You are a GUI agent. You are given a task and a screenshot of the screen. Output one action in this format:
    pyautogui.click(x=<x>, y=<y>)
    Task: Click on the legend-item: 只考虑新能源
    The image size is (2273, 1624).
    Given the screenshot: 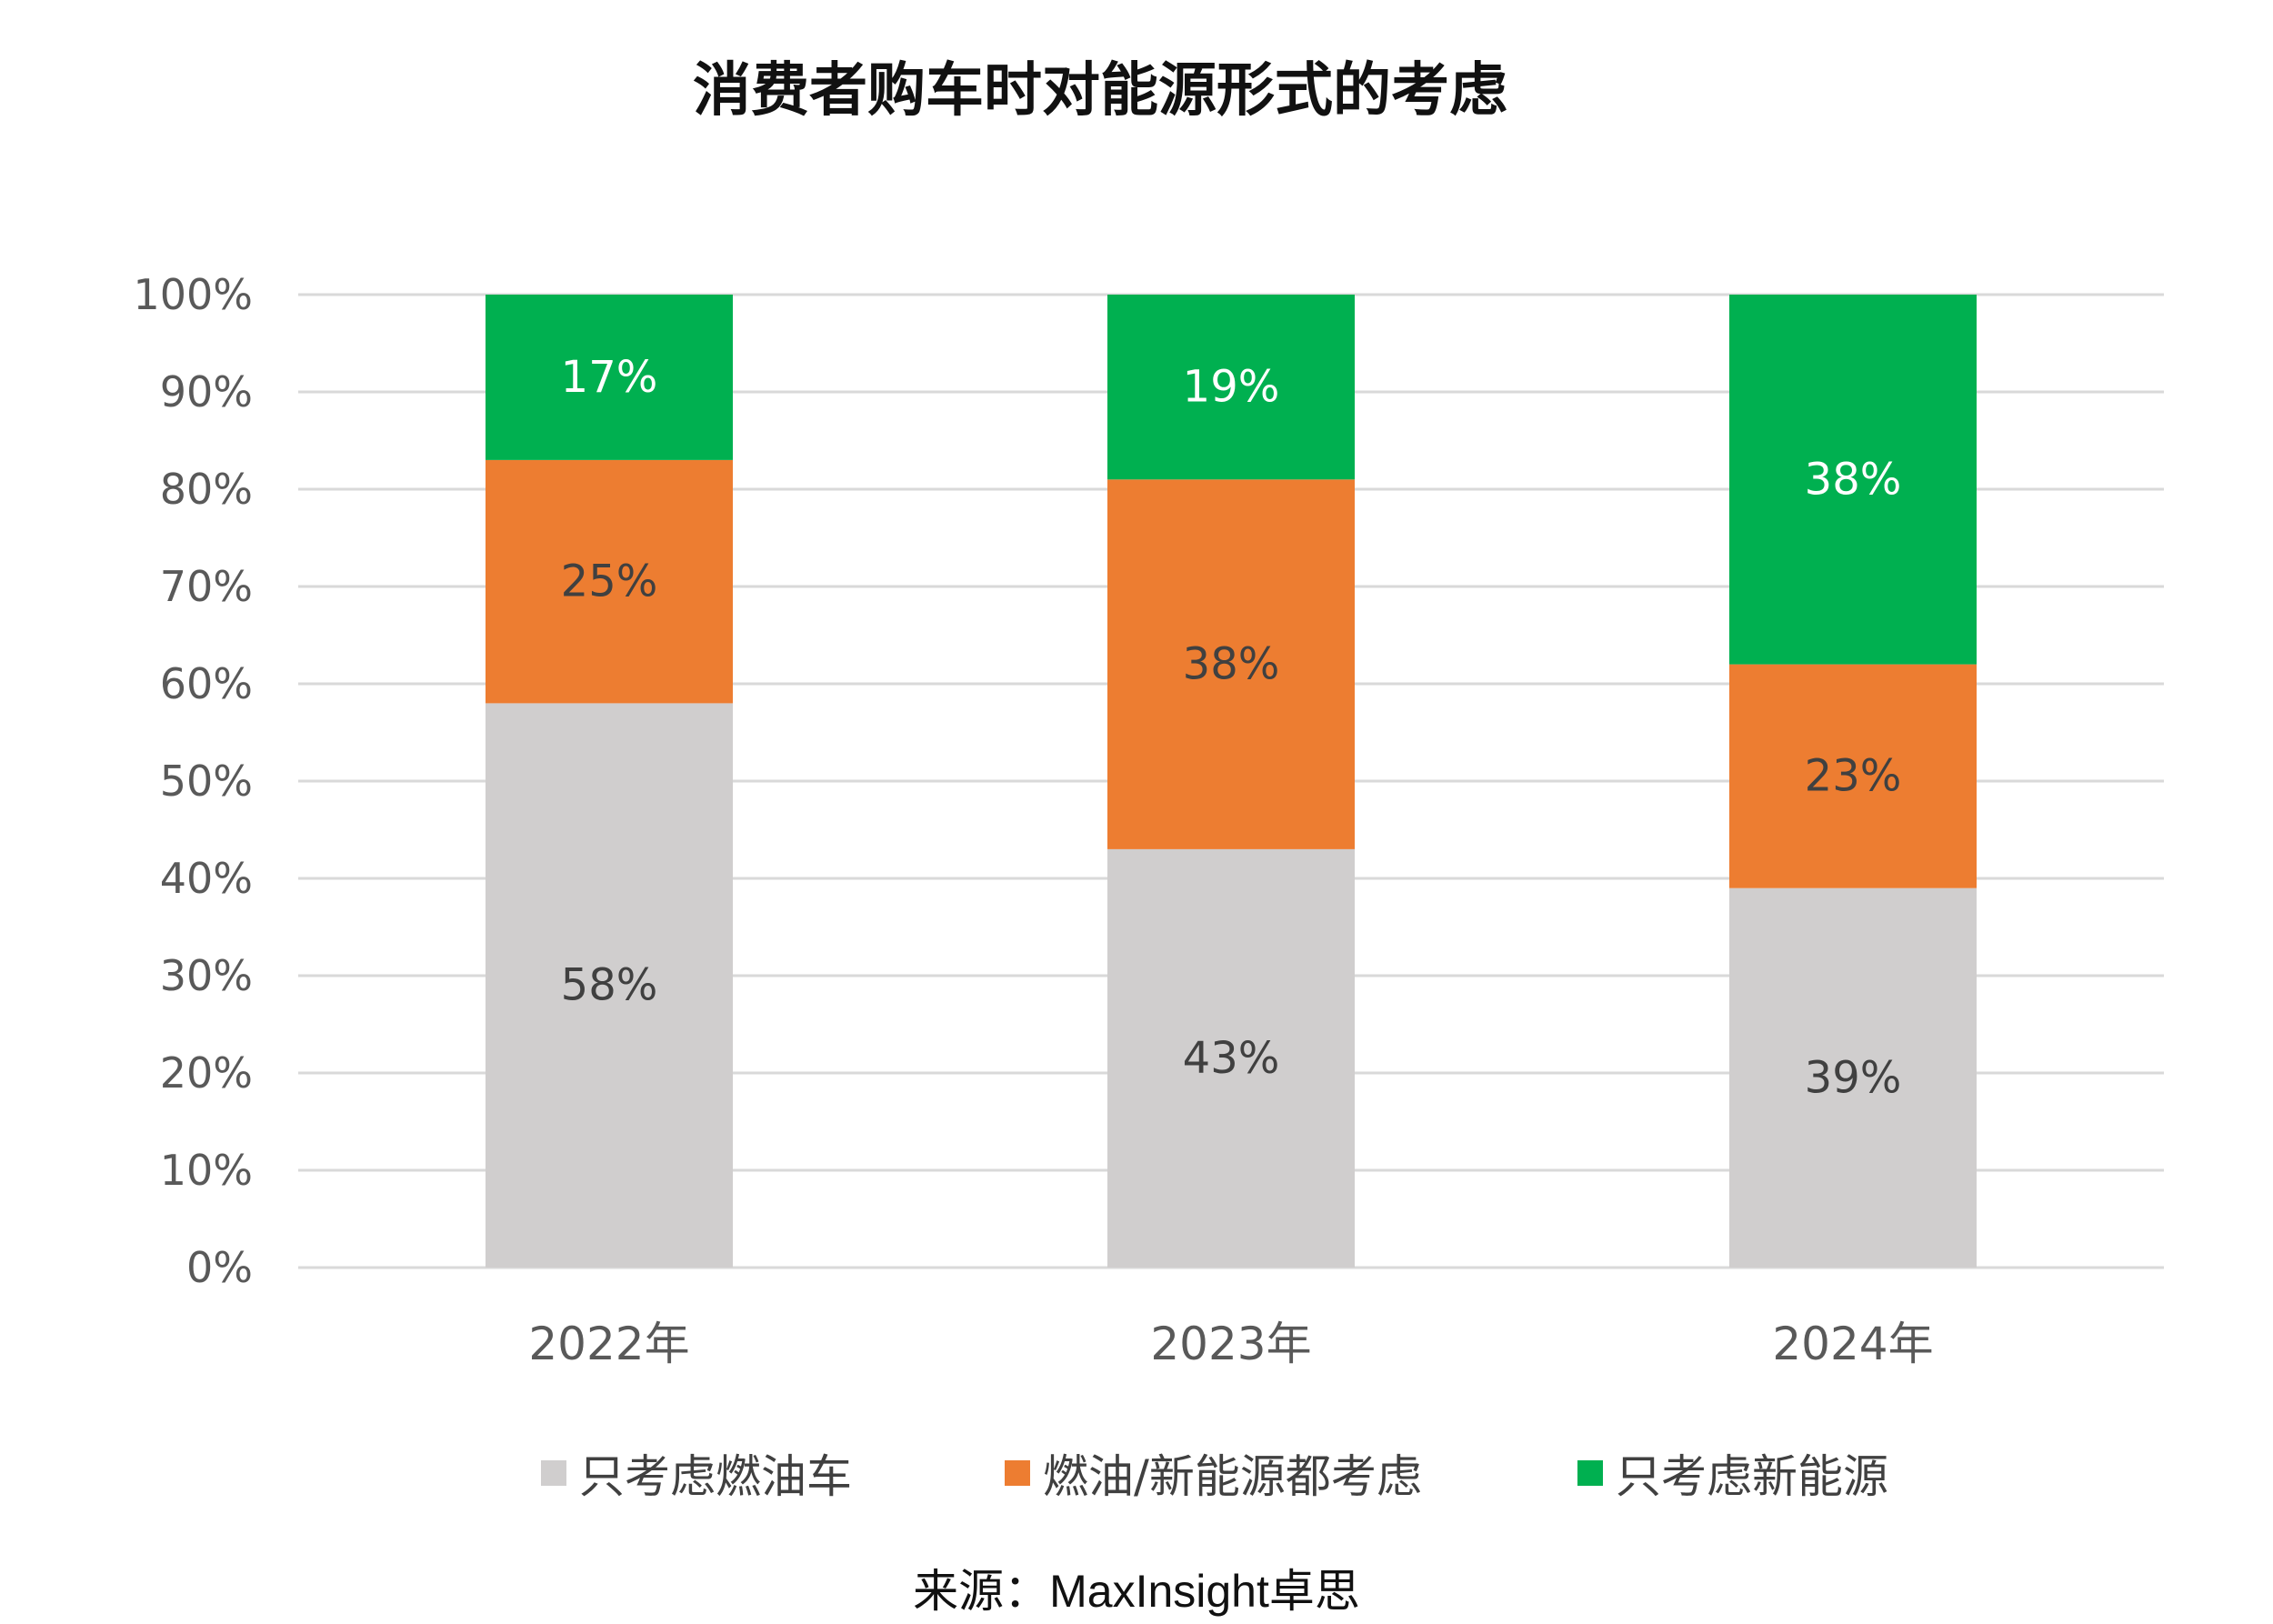 What is the action you would take?
    pyautogui.click(x=1732, y=1473)
    